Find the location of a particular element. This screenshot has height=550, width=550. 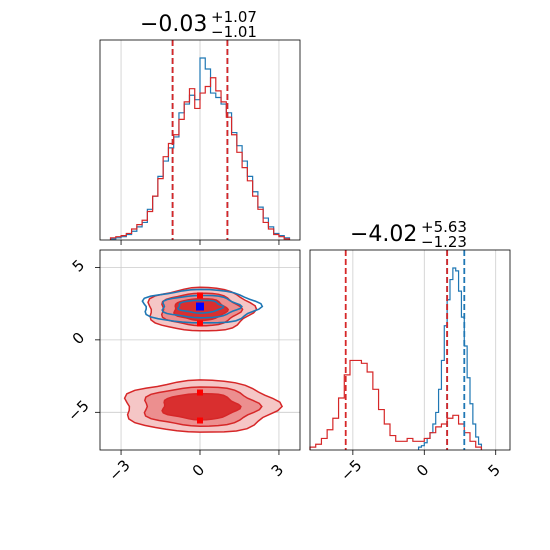

contour-xtick-label: 0 is located at coordinates (198, 470).